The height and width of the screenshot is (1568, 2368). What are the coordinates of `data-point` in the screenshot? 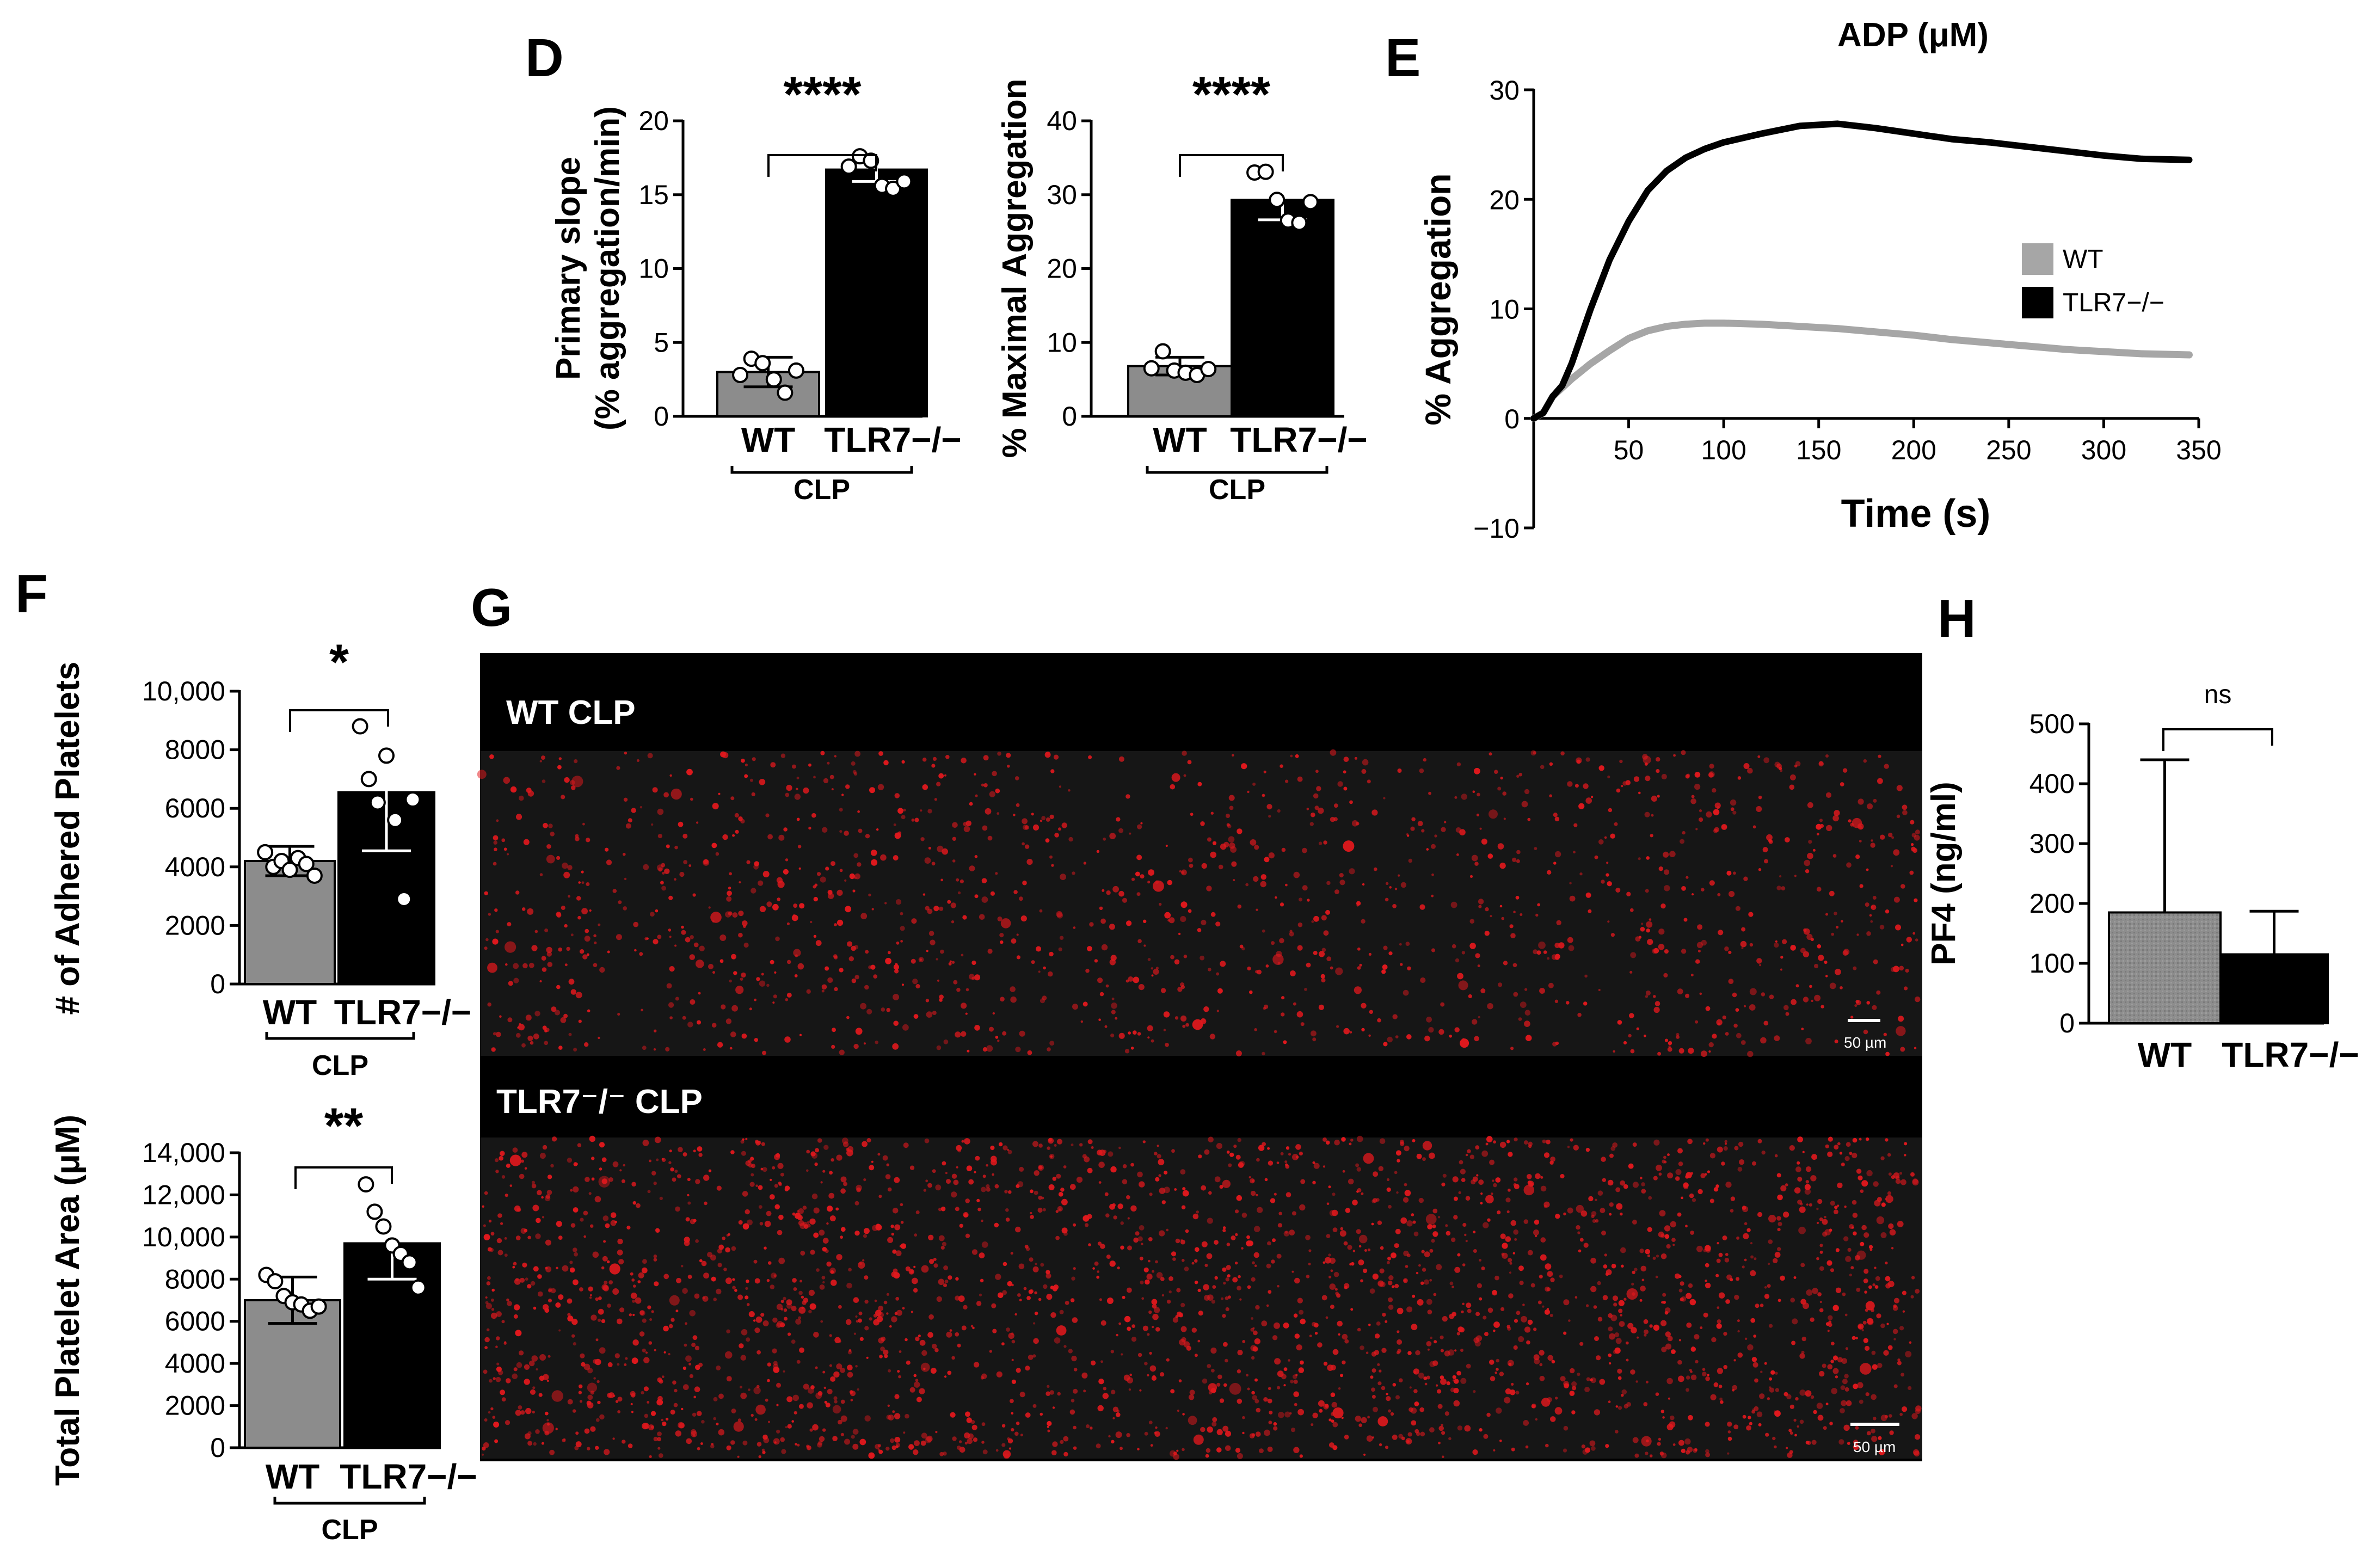 It's located at (893, 188).